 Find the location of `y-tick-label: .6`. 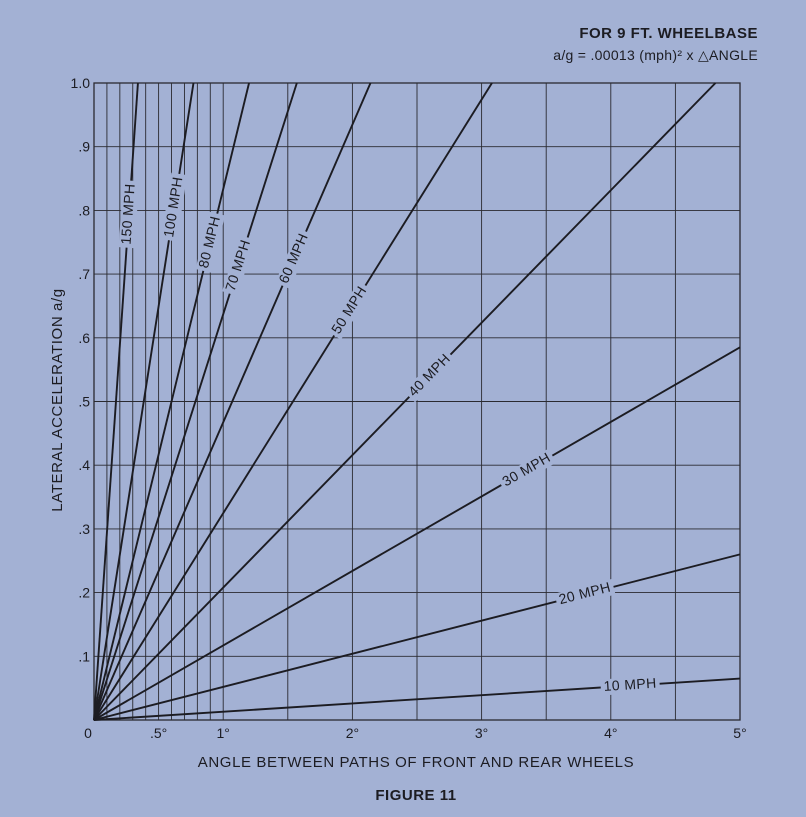

y-tick-label: .6 is located at coordinates (84, 338).